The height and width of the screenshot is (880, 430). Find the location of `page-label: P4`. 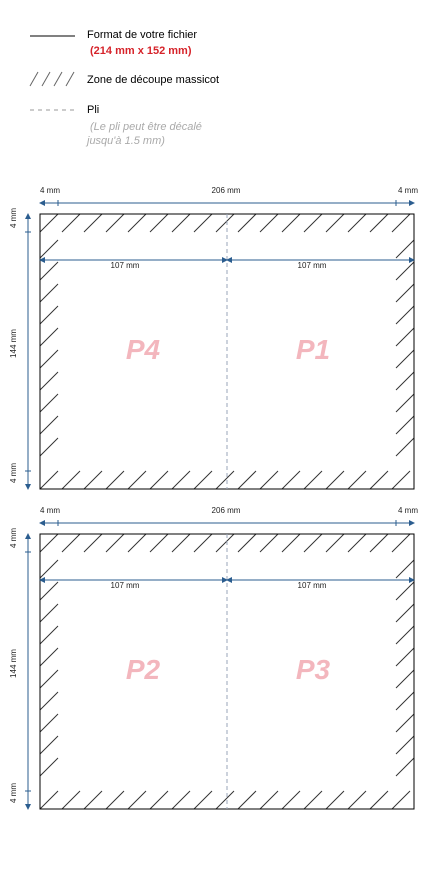

page-label: P4 is located at coordinates (143, 349).